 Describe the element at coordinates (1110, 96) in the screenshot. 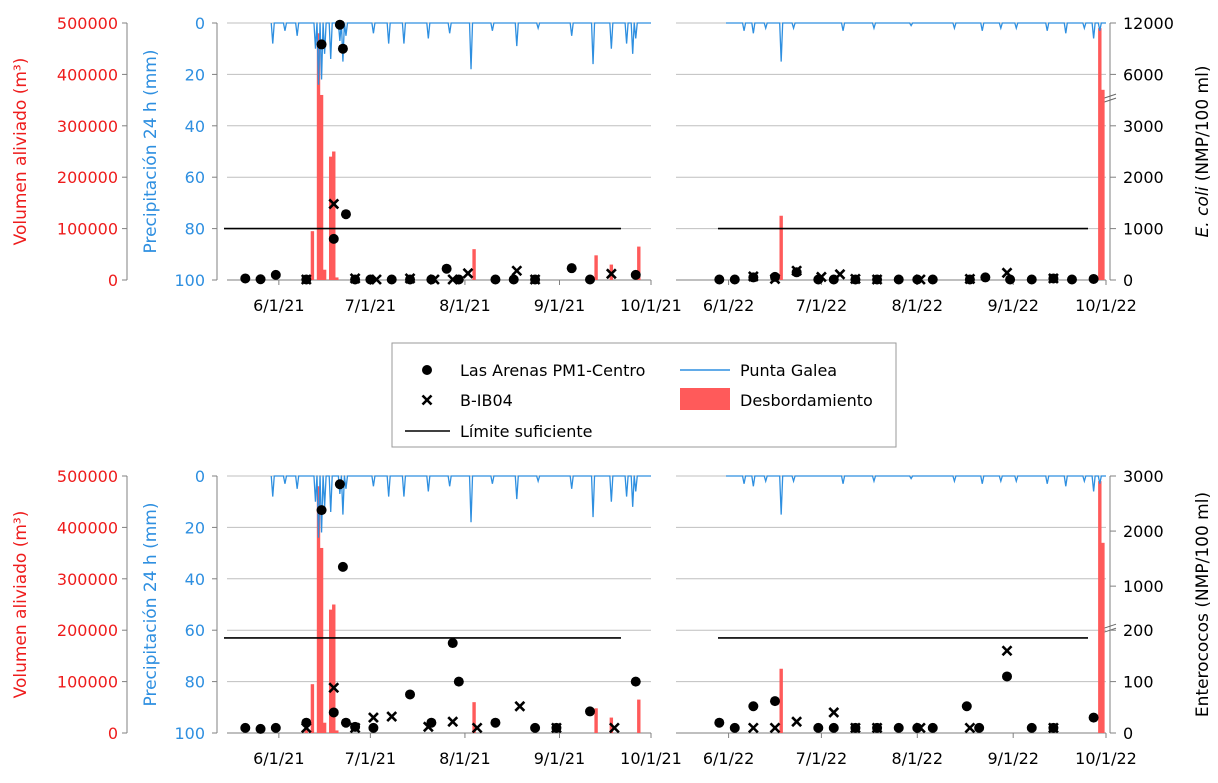

I see `axis-break-line` at that location.